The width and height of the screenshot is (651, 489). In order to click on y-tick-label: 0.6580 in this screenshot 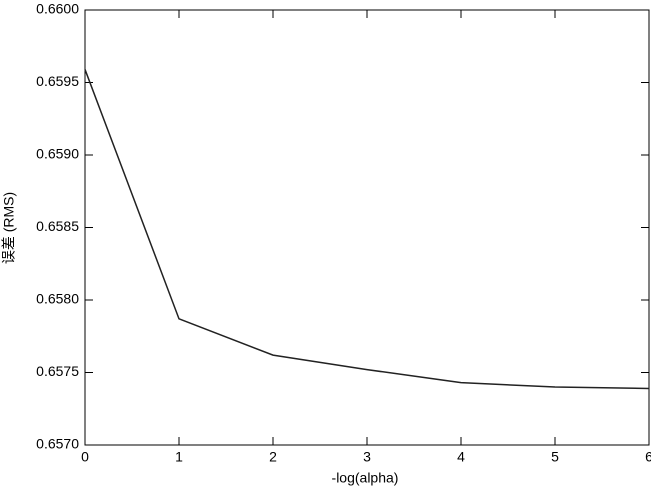, I will do `click(57, 299)`.